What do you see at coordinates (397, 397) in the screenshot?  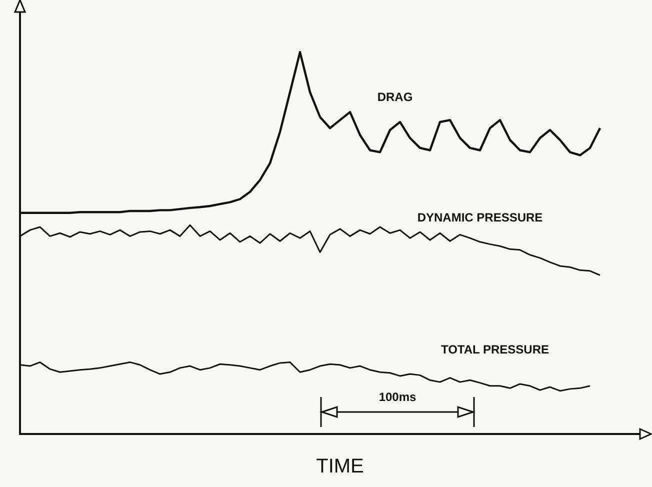 I see `annotation: 100ms` at bounding box center [397, 397].